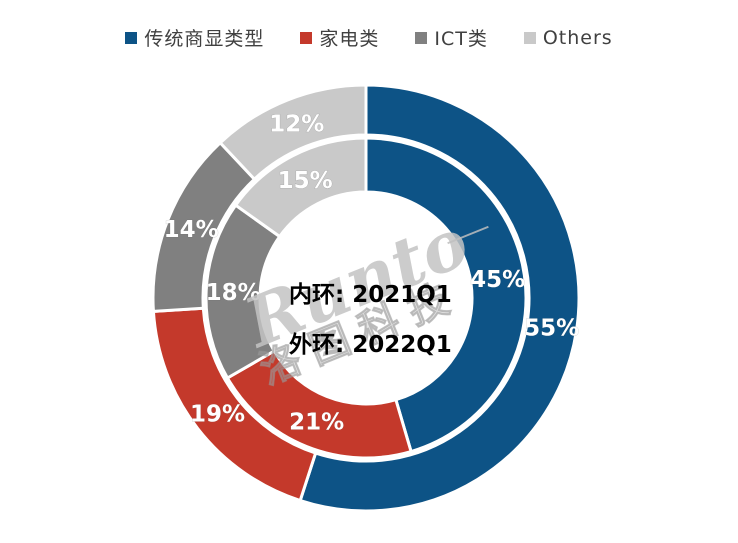 The height and width of the screenshot is (543, 738). I want to click on slice-label-outer-Others: 12%, so click(296, 124).